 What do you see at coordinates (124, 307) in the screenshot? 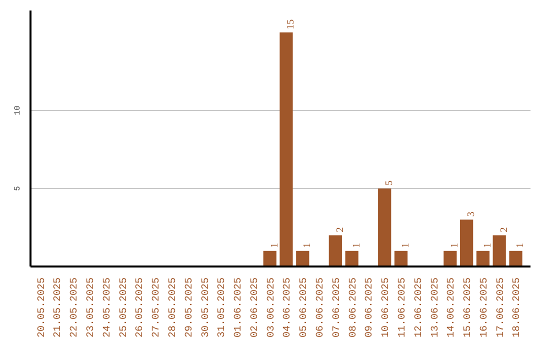
I see `x-tick-label: 25.05.2025` at bounding box center [124, 307].